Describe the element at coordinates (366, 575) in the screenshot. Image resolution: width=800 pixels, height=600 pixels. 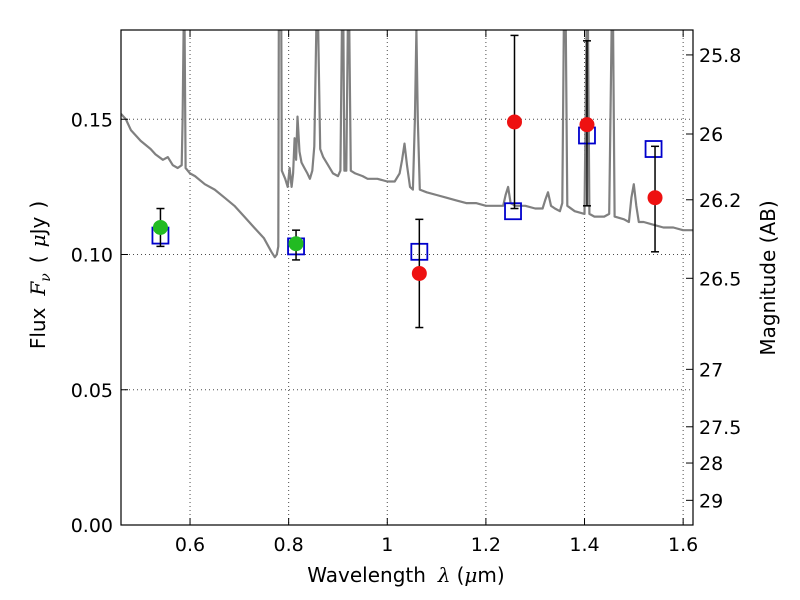
I see `x-label-word: Wavelength` at that location.